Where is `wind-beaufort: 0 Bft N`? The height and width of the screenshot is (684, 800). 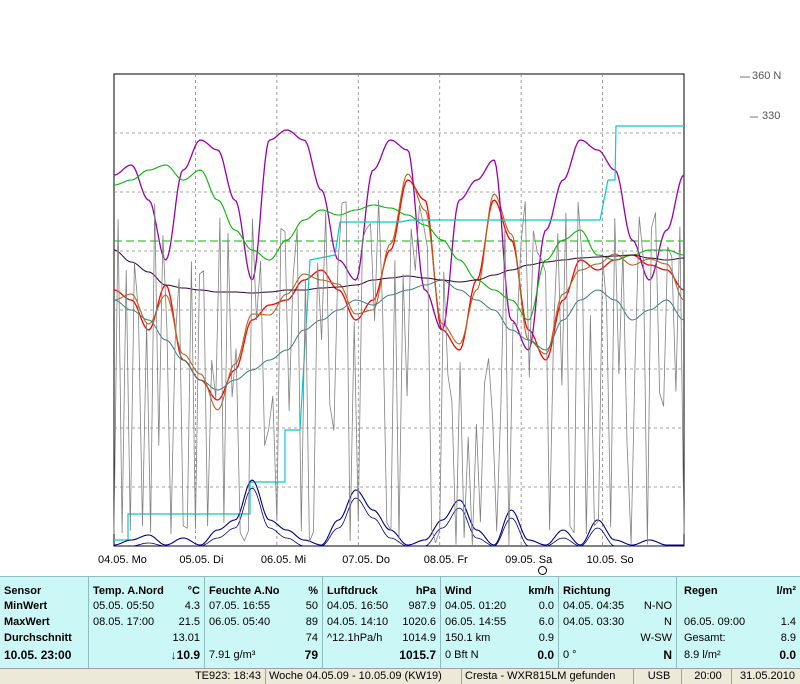 wind-beaufort: 0 Bft N is located at coordinates (462, 655).